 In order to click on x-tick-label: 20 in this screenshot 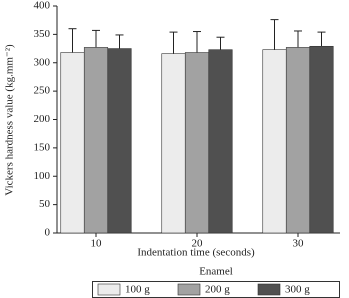, I will do `click(198, 244)`.